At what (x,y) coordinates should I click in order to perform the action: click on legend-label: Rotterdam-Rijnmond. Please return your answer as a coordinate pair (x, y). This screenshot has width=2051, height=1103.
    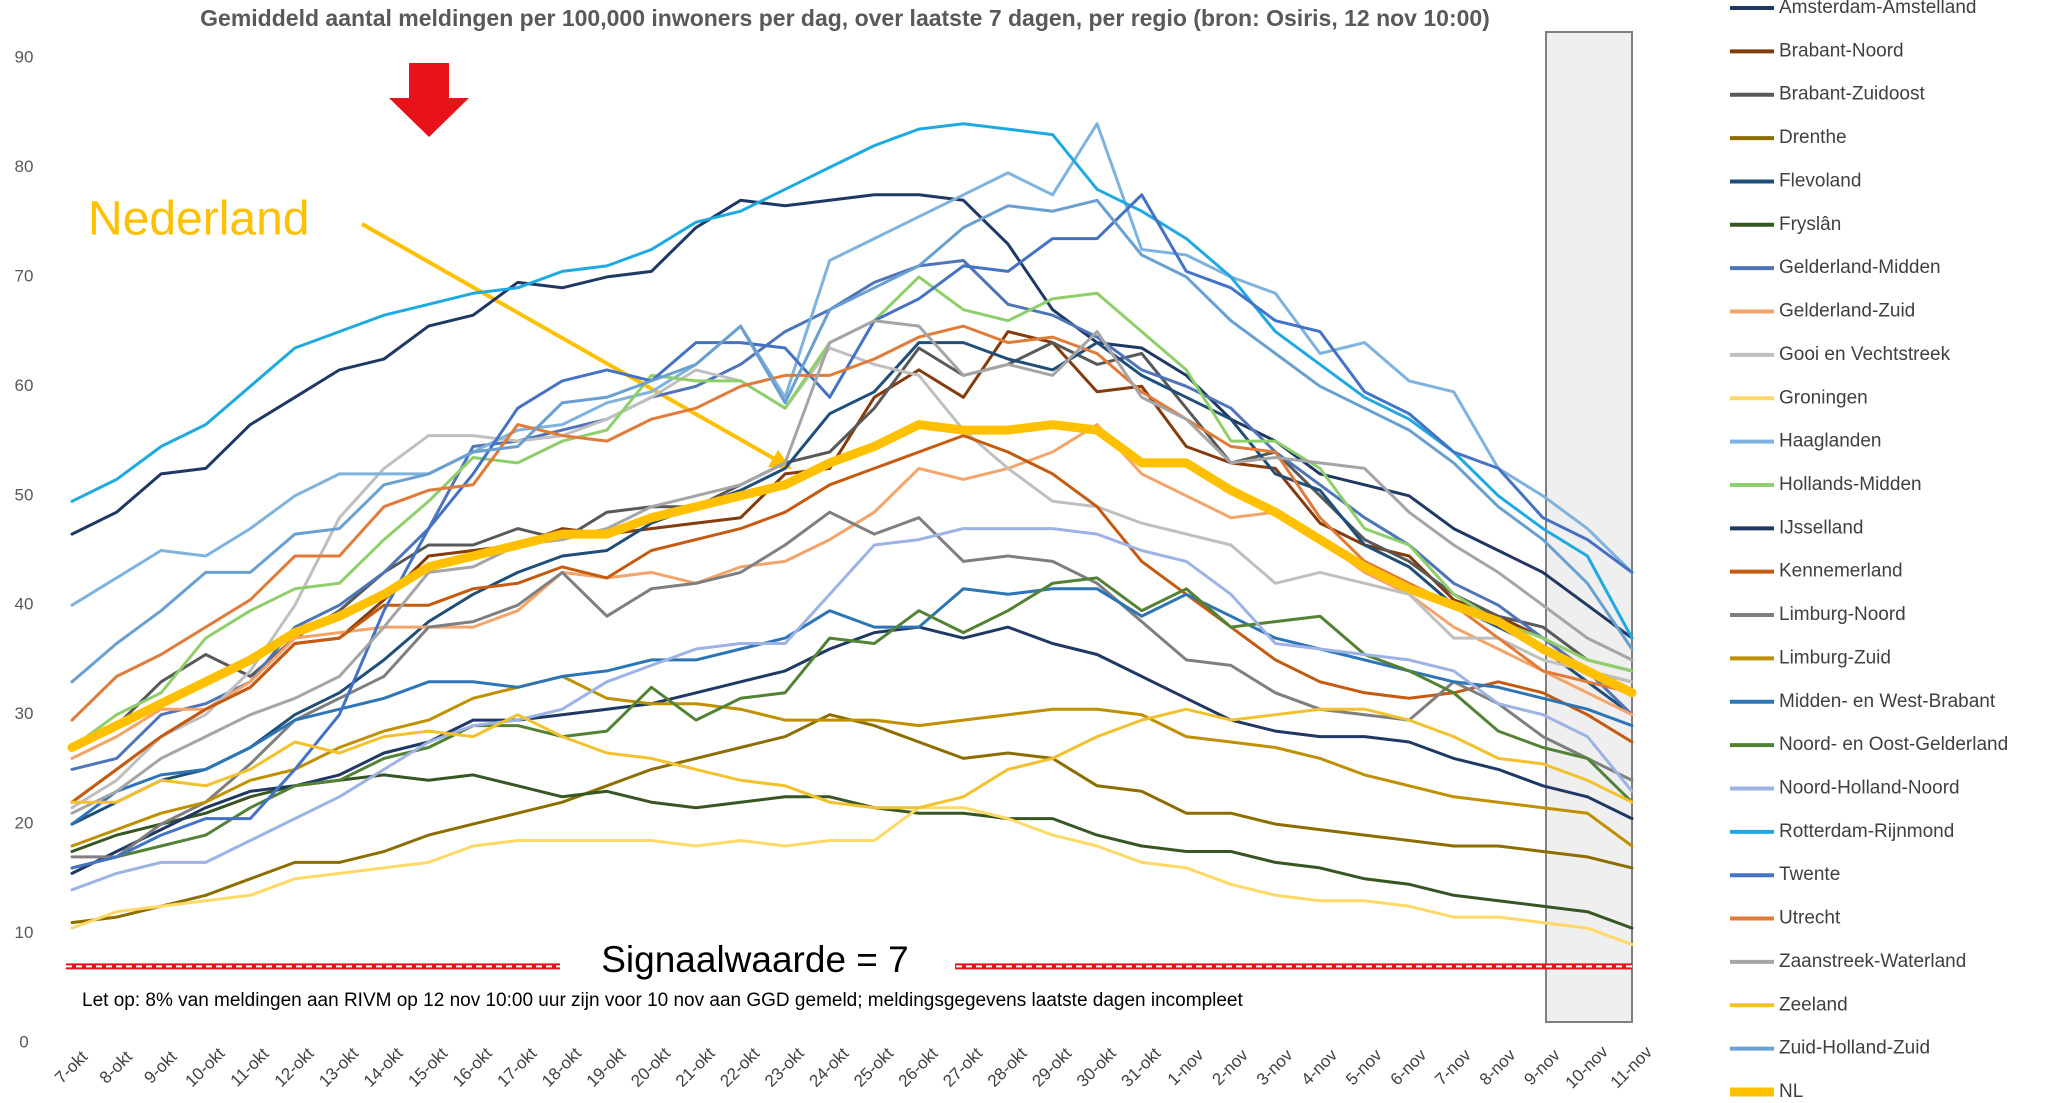
    Looking at the image, I should click on (1866, 831).